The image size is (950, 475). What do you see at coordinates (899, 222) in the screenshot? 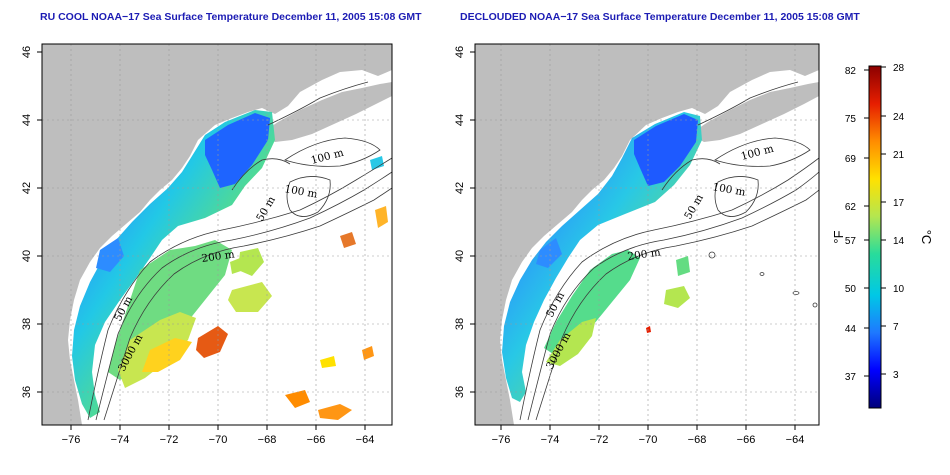
I see `colorbar-celsius-labels: 28 24 21 17 14 10 7 3` at bounding box center [899, 222].